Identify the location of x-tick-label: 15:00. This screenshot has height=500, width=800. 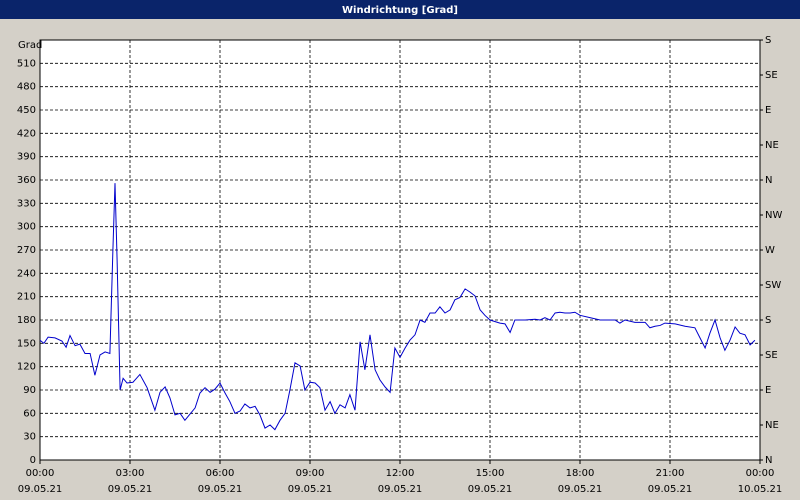
(490, 473).